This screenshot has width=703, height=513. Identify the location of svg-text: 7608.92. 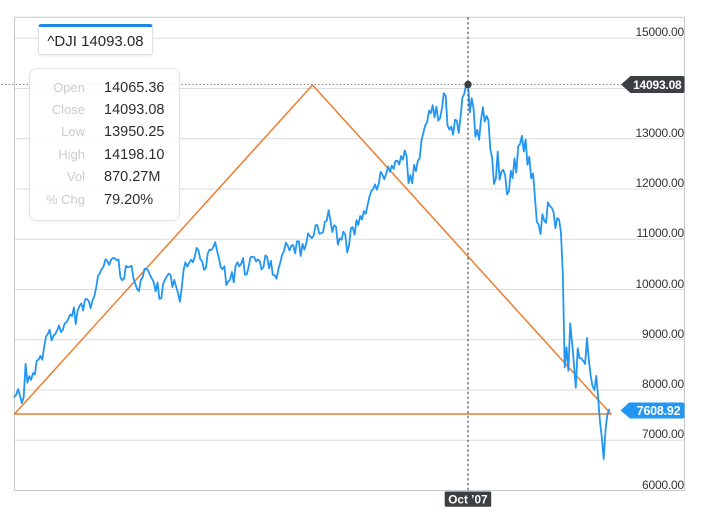
(659, 411).